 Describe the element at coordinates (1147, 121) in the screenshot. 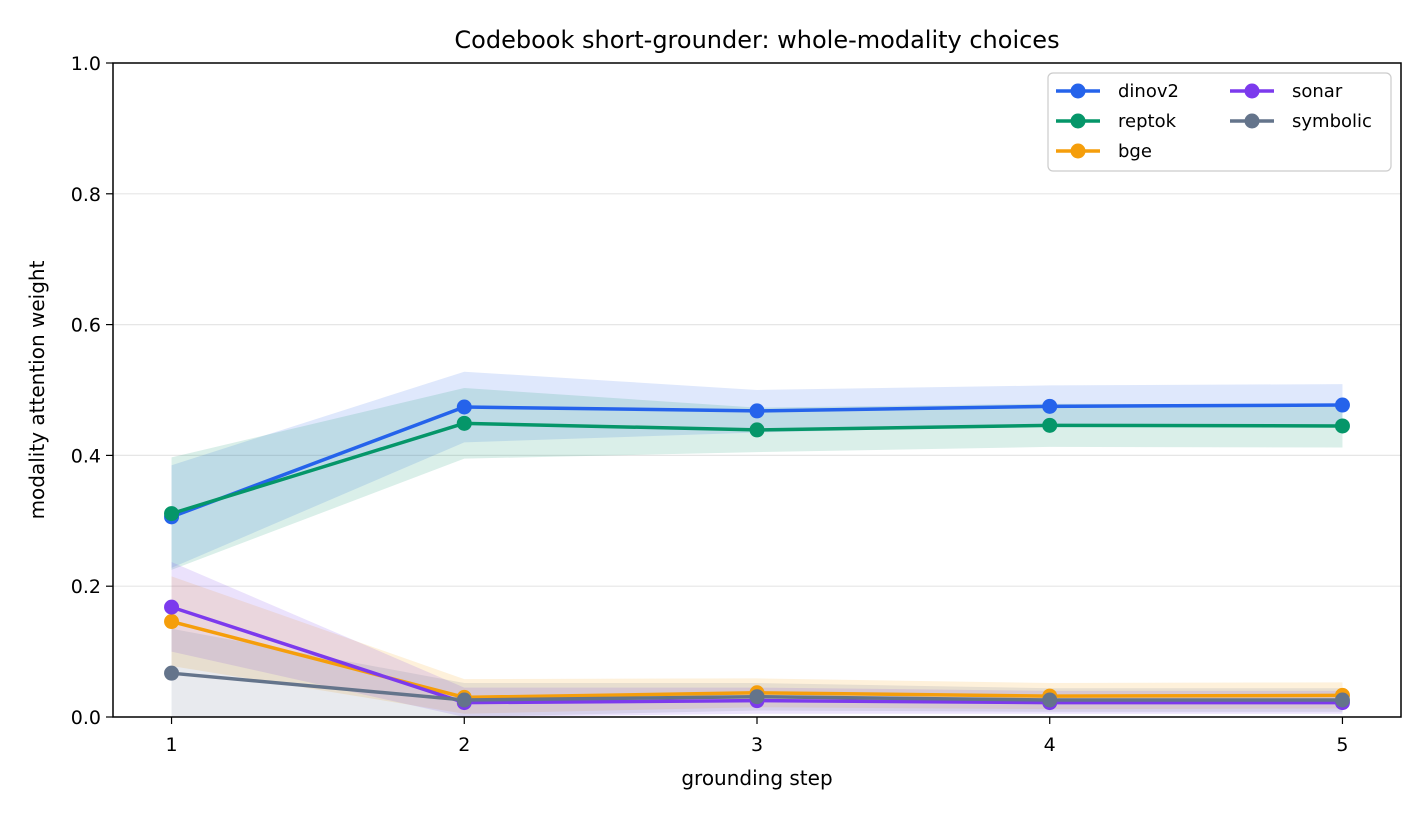

I see `legend-label-reptok: reptok` at that location.